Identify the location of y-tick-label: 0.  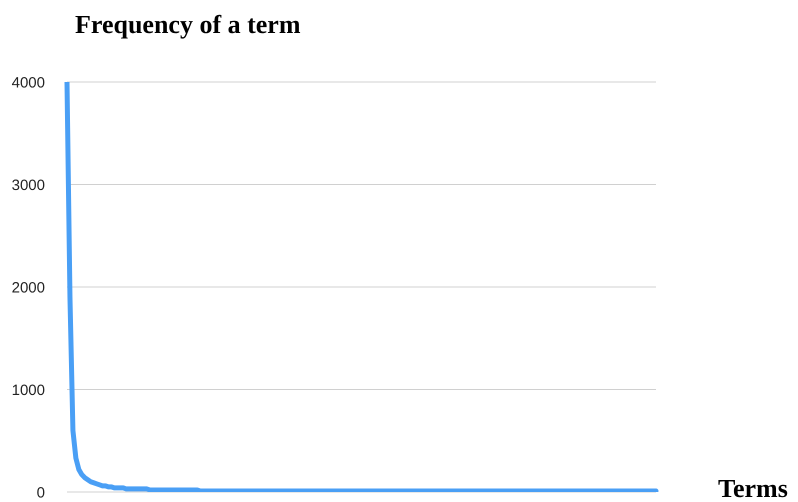
(40, 493).